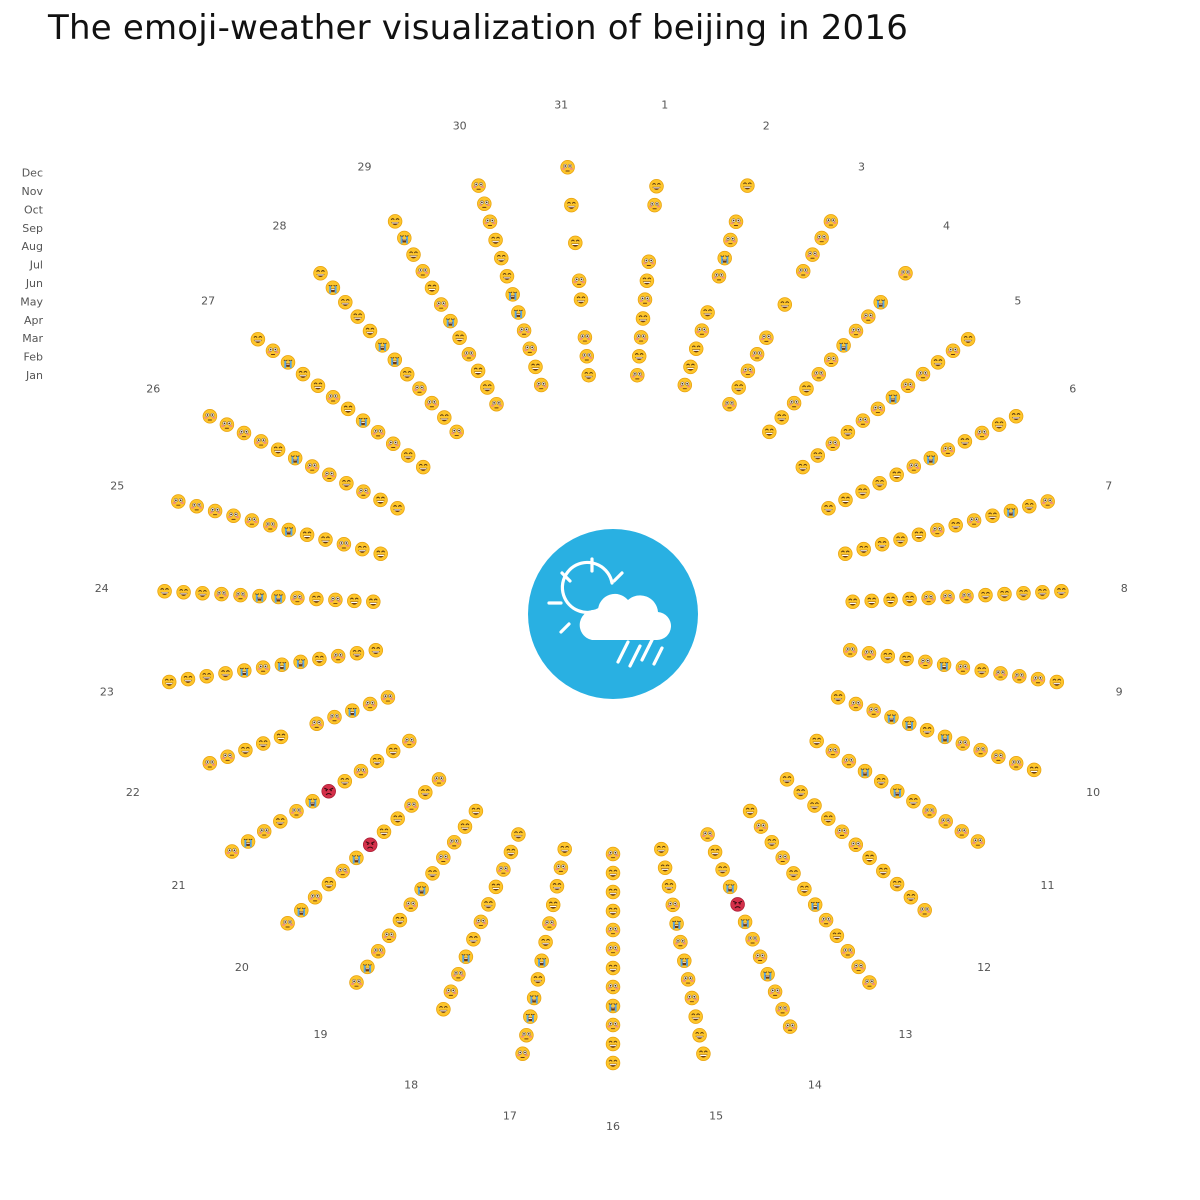 The width and height of the screenshot is (1200, 1200). I want to click on day-label-27: 27, so click(208, 301).